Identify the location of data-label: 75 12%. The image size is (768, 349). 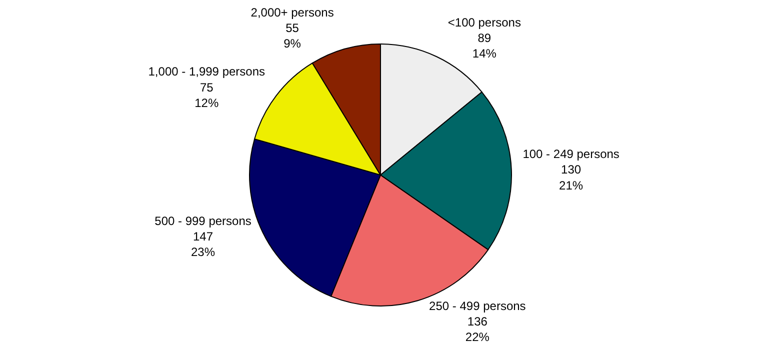
(206, 95).